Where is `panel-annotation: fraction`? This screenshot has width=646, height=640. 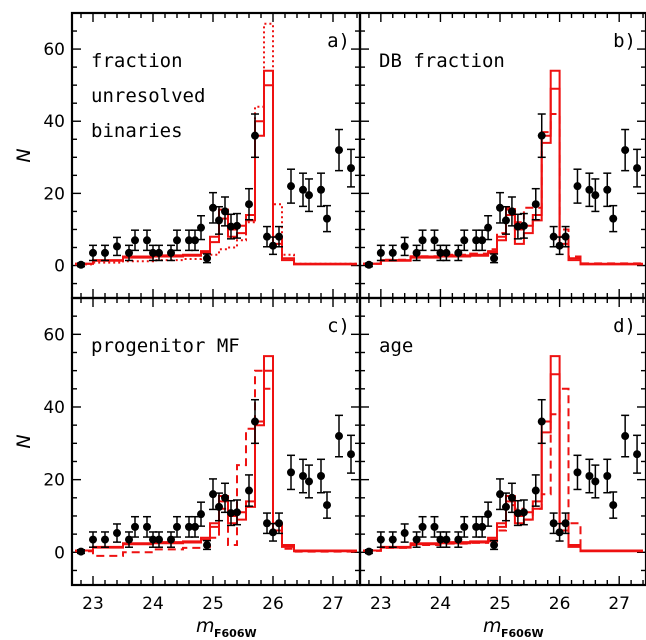
panel-annotation: fraction is located at coordinates (137, 61).